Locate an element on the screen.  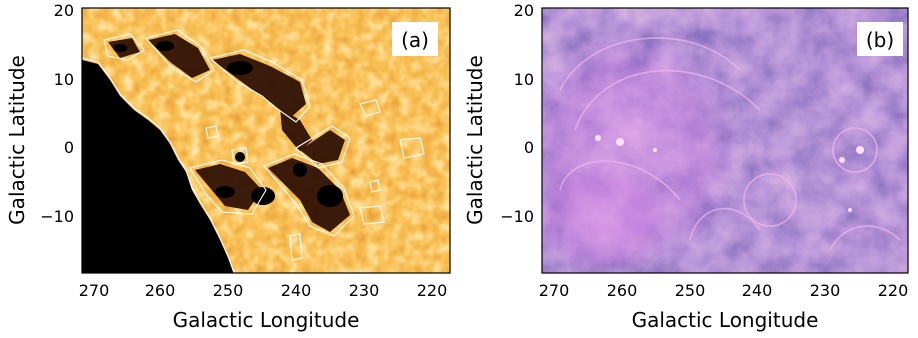
panel-b-xlabel: Galactic Longitude is located at coordinates (725, 320).